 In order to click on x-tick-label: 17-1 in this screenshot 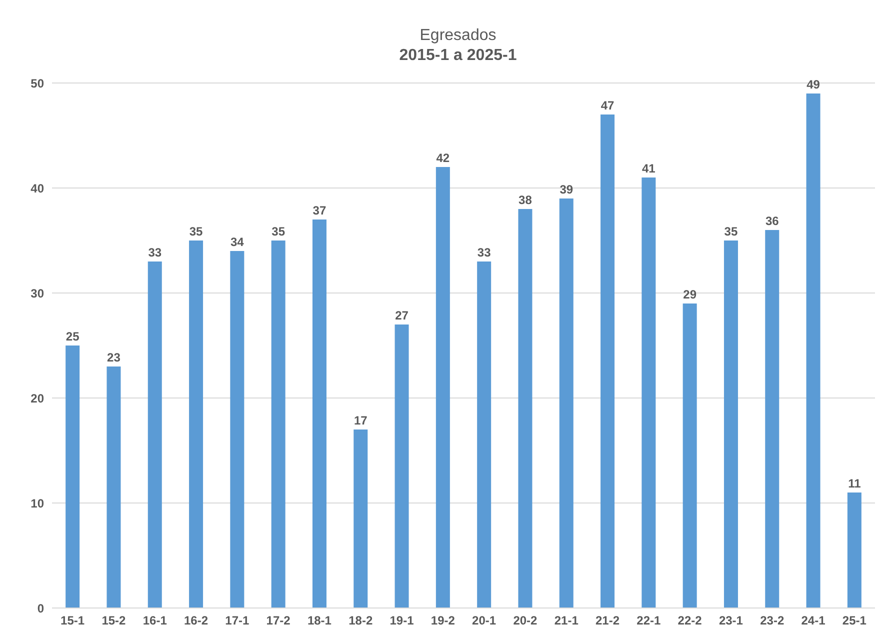, I will do `click(237, 621)`.